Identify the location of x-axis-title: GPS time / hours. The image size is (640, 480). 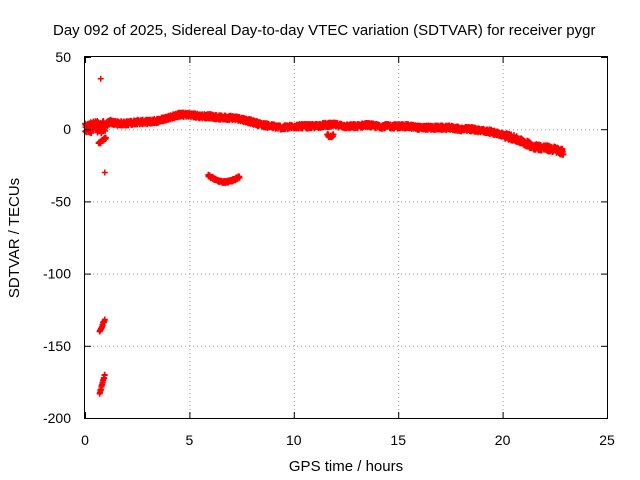
(346, 466).